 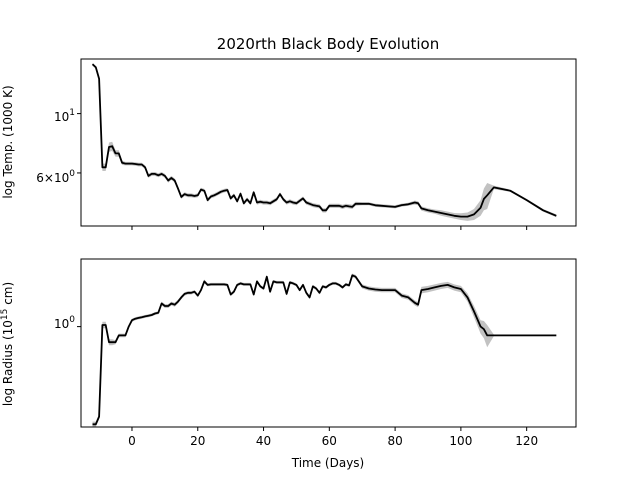 I want to click on radius-y-tick-label-1: 100, so click(x=64, y=323).